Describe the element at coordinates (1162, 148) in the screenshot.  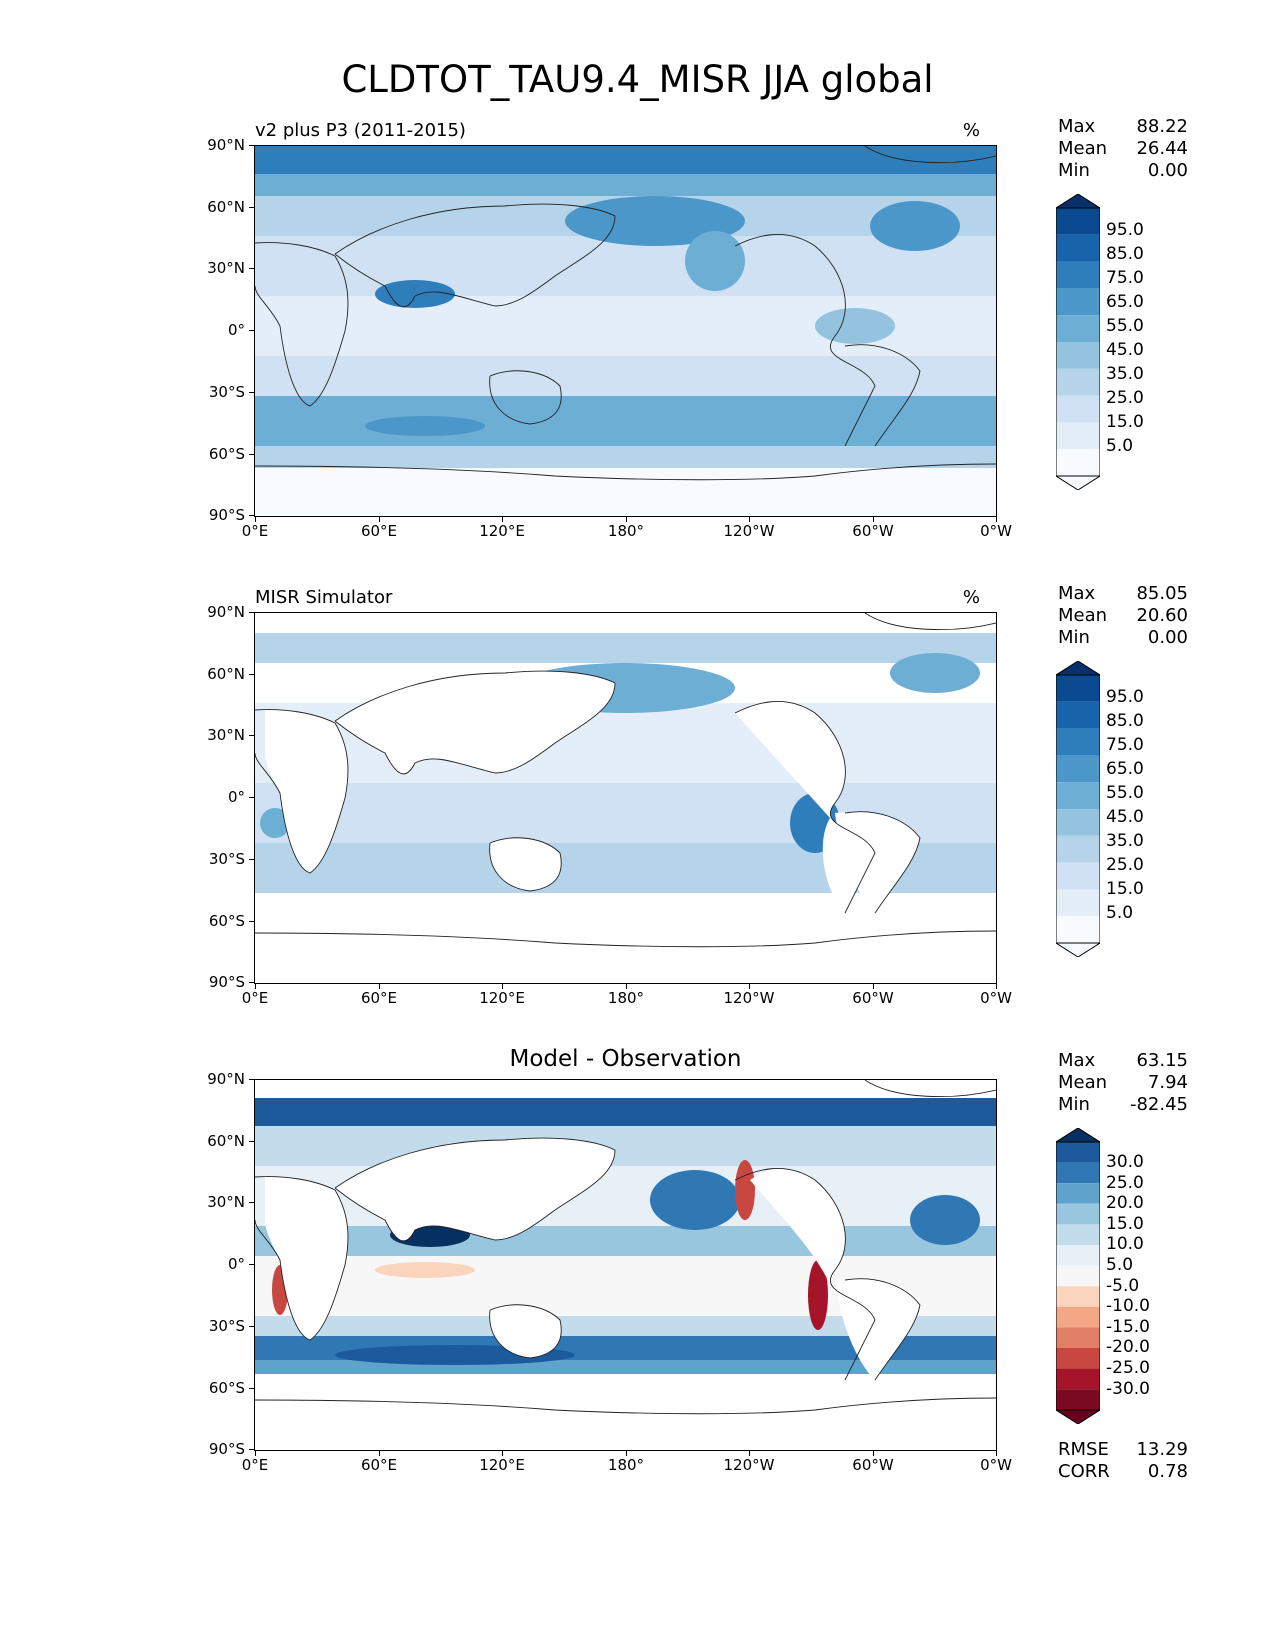
I see `stat-mean: 26.44` at that location.